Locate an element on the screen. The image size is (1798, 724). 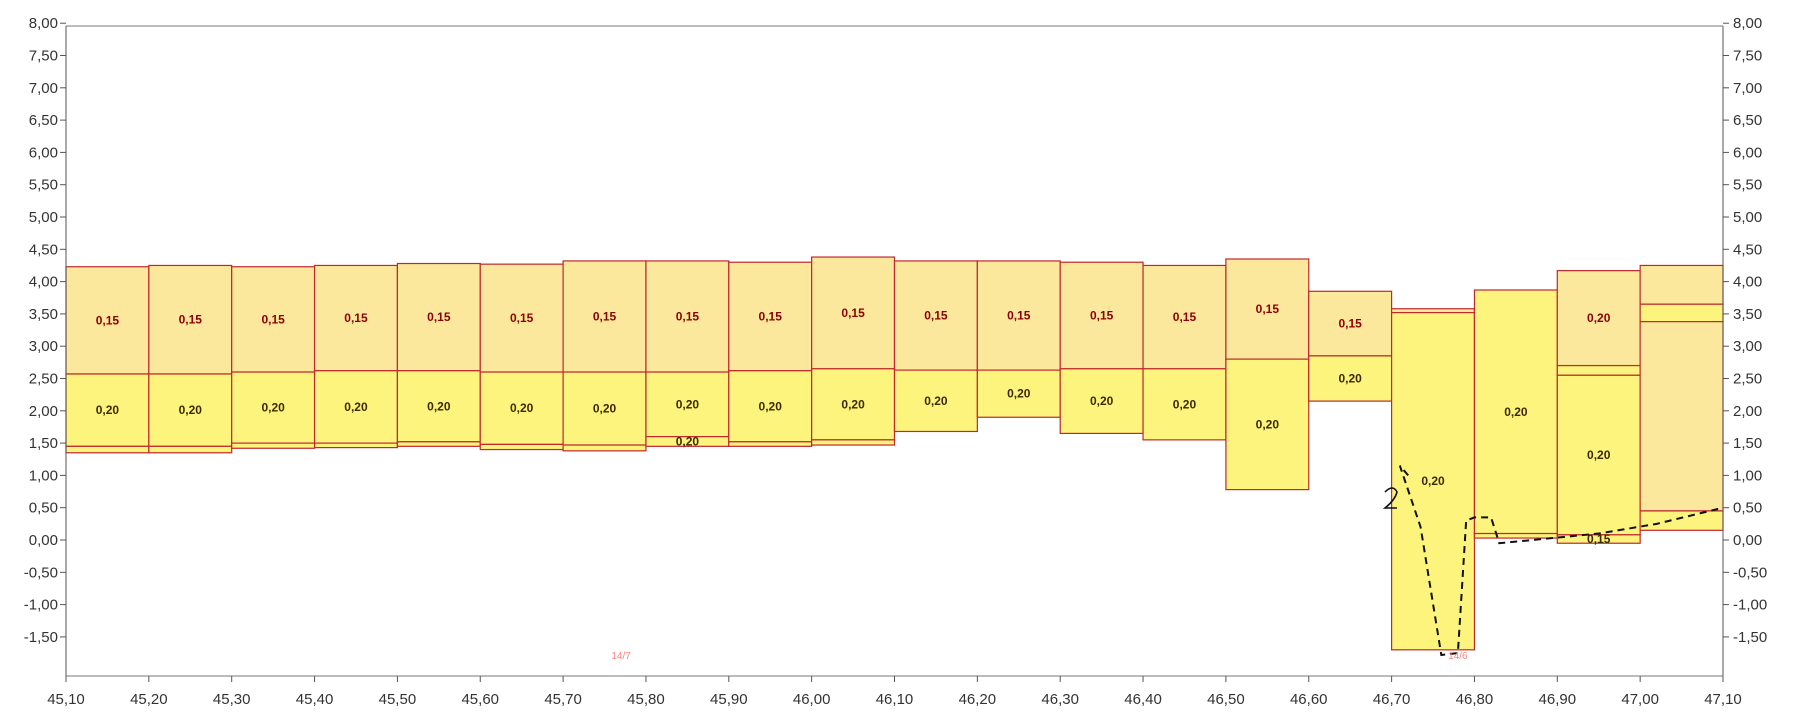
x-tick-label: 46,50 is located at coordinates (1226, 699).